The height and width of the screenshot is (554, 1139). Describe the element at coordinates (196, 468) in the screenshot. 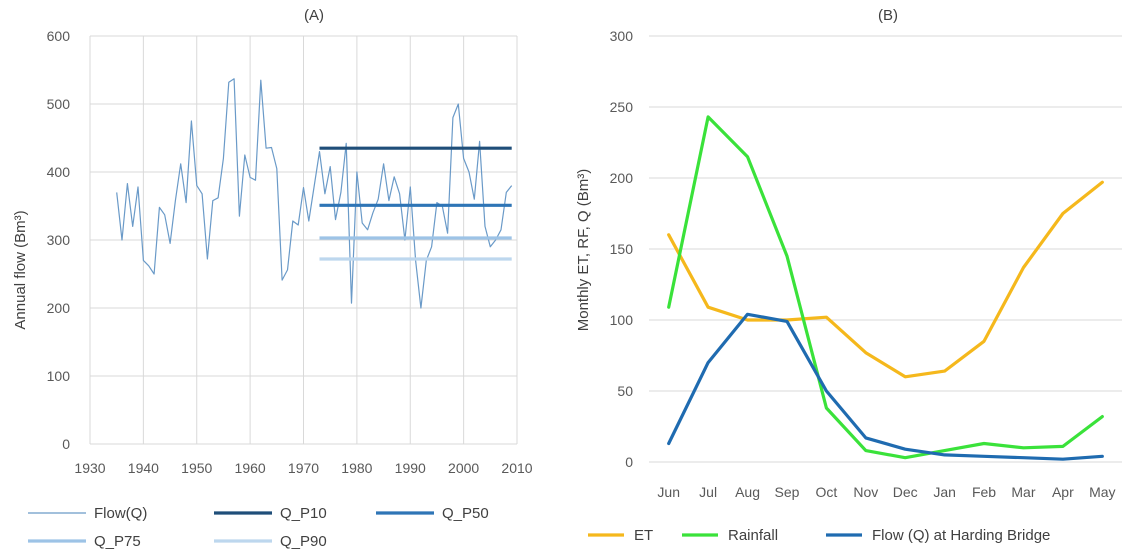

I see `panel-a-x-tick-label: 1950` at that location.